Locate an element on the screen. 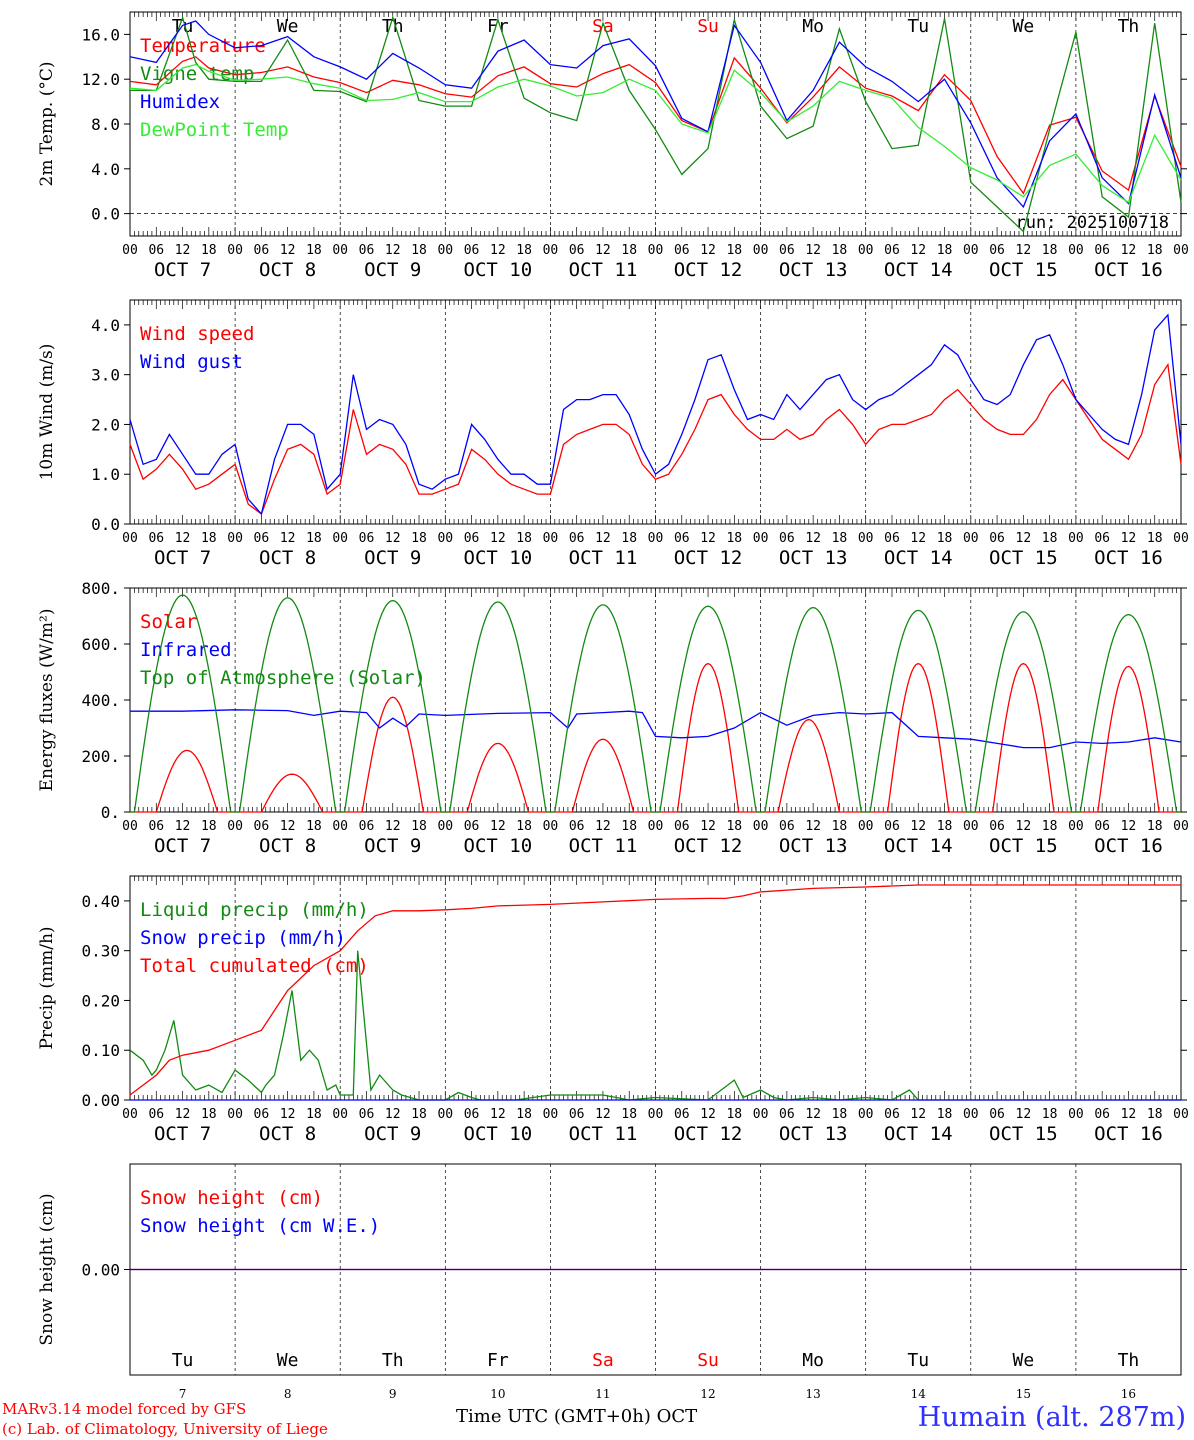  x-date-label: OCT 11 is located at coordinates (603, 1134).